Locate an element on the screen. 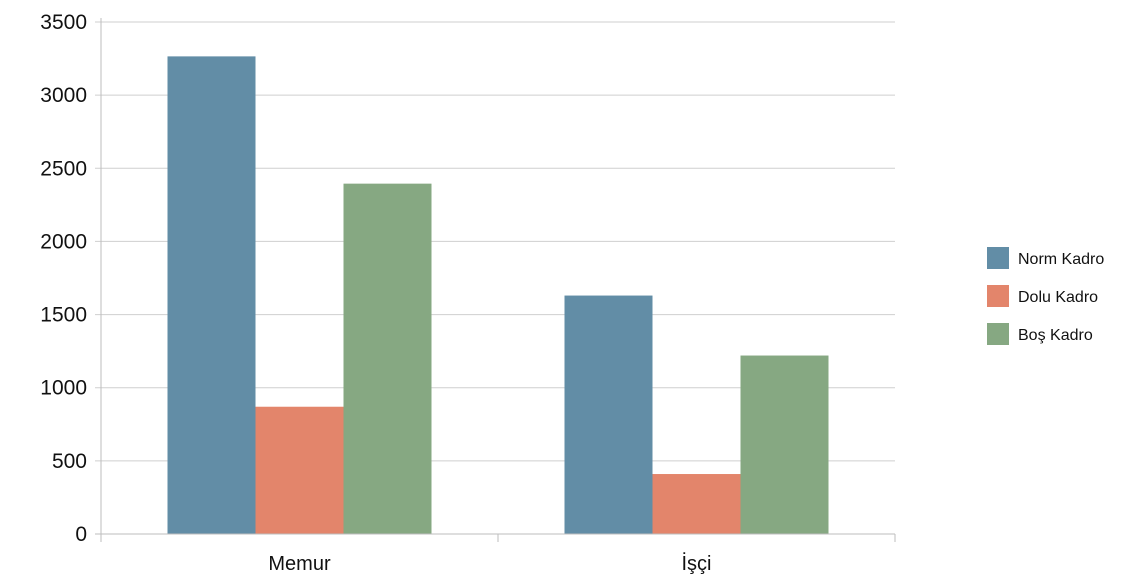 The width and height of the screenshot is (1142, 579). y-tick-label: 1000 is located at coordinates (63, 388).